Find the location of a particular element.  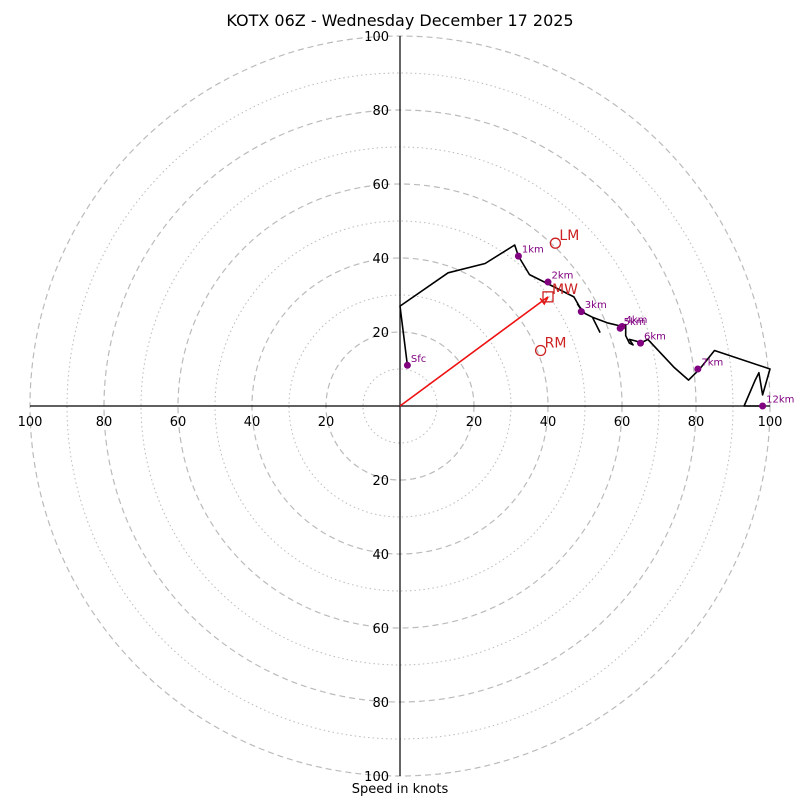

speed-axis-label: Speed in knots is located at coordinates (400, 789).